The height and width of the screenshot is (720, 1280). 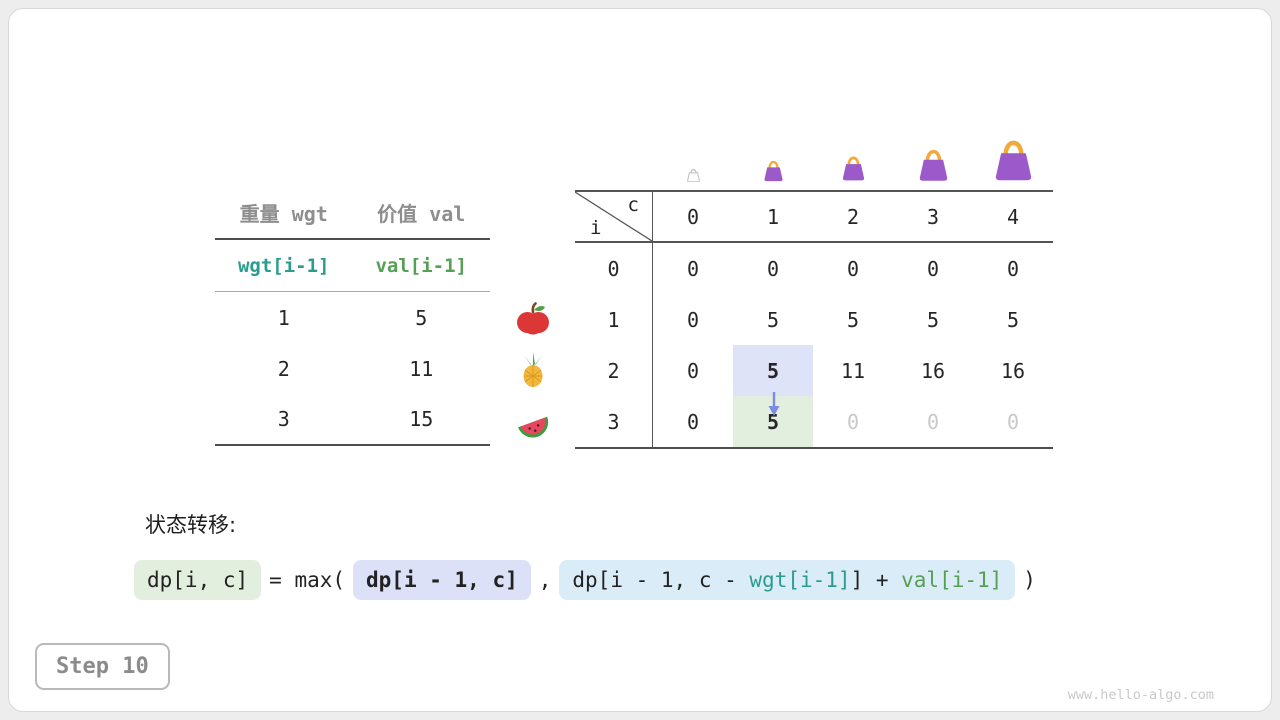 What do you see at coordinates (352, 213) in the screenshot?
I see `items-table-header: 重量 wgt 价值 val` at bounding box center [352, 213].